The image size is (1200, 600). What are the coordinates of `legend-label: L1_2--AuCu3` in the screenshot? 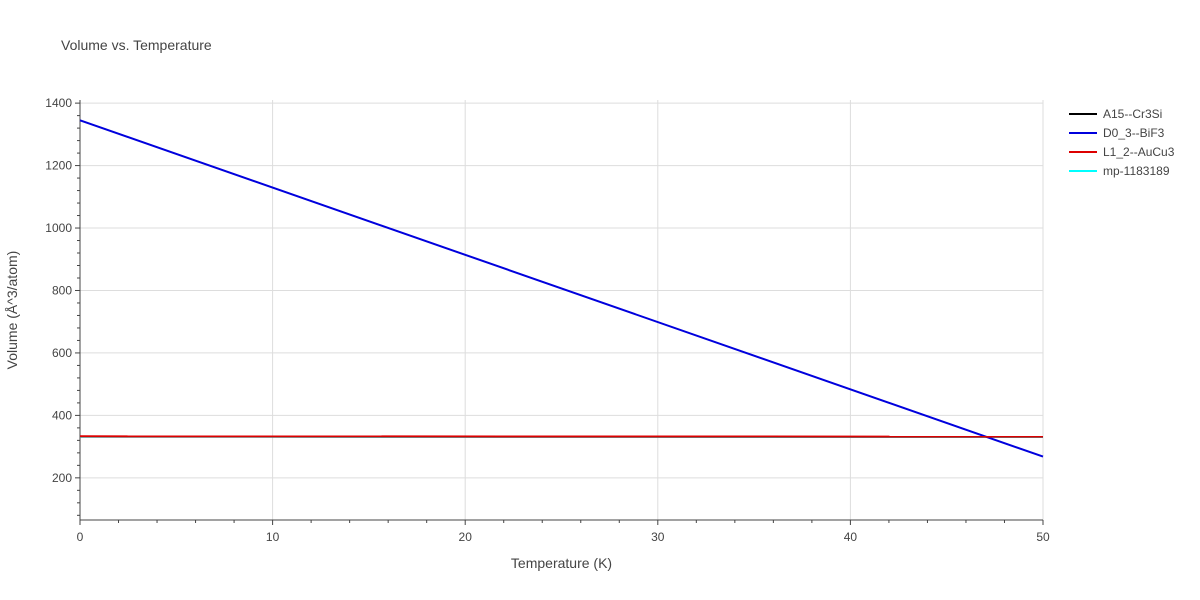 It's located at (1139, 152).